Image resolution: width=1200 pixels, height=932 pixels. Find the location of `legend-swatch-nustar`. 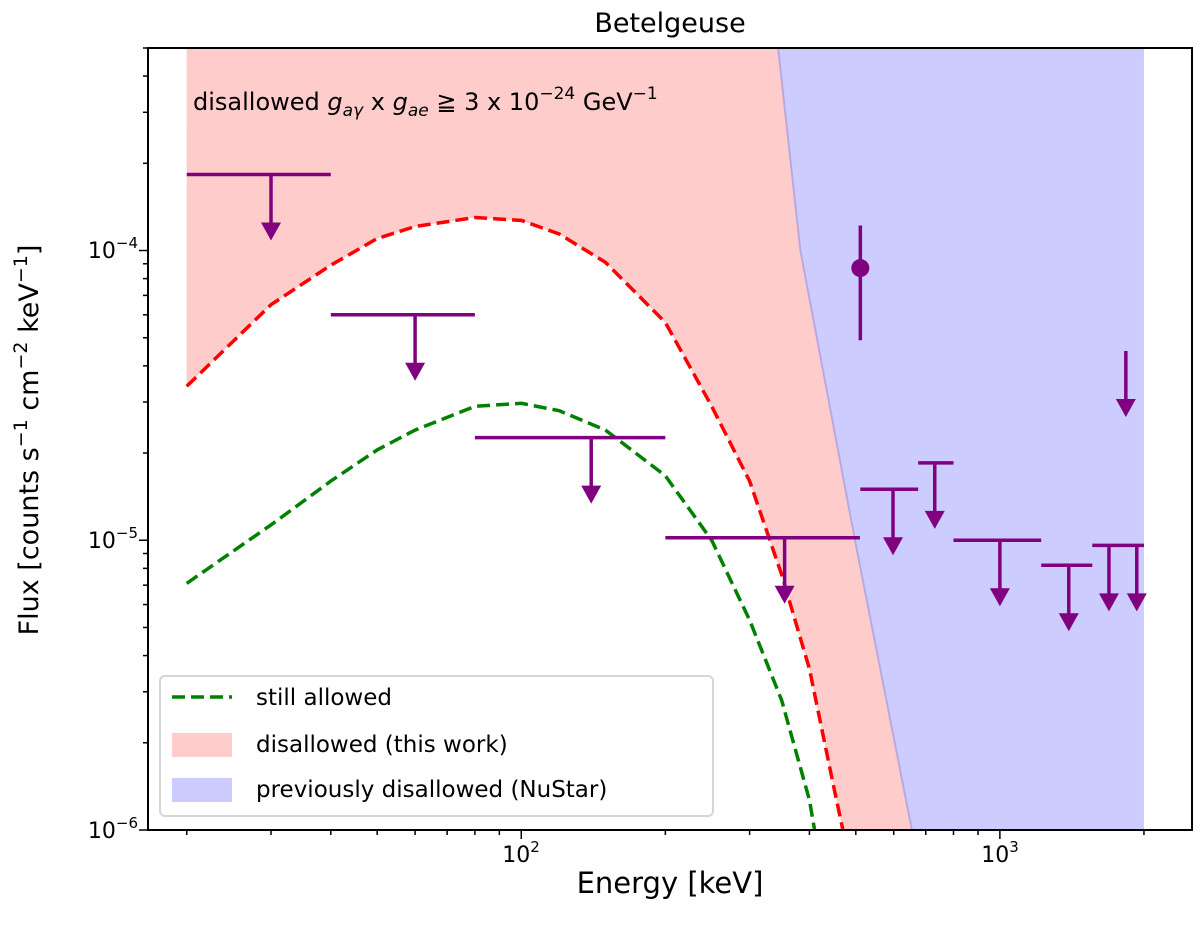

legend-swatch-nustar is located at coordinates (202, 790).